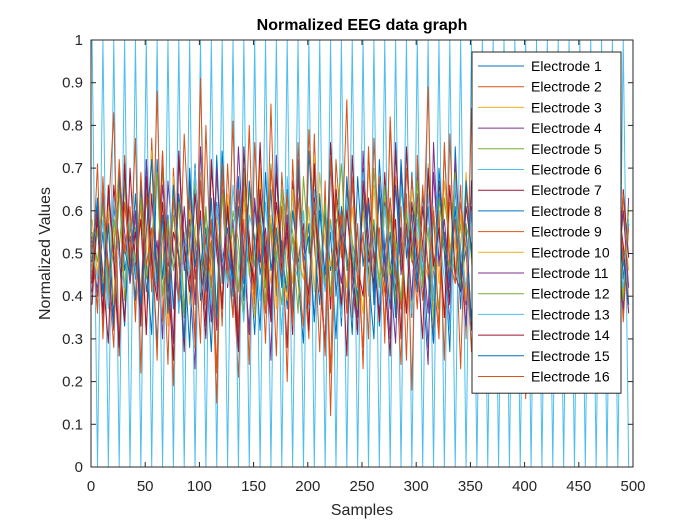 This screenshot has width=700, height=525. What do you see at coordinates (570, 335) in the screenshot?
I see `legend-label-electrode-14: Electrode 14` at bounding box center [570, 335].